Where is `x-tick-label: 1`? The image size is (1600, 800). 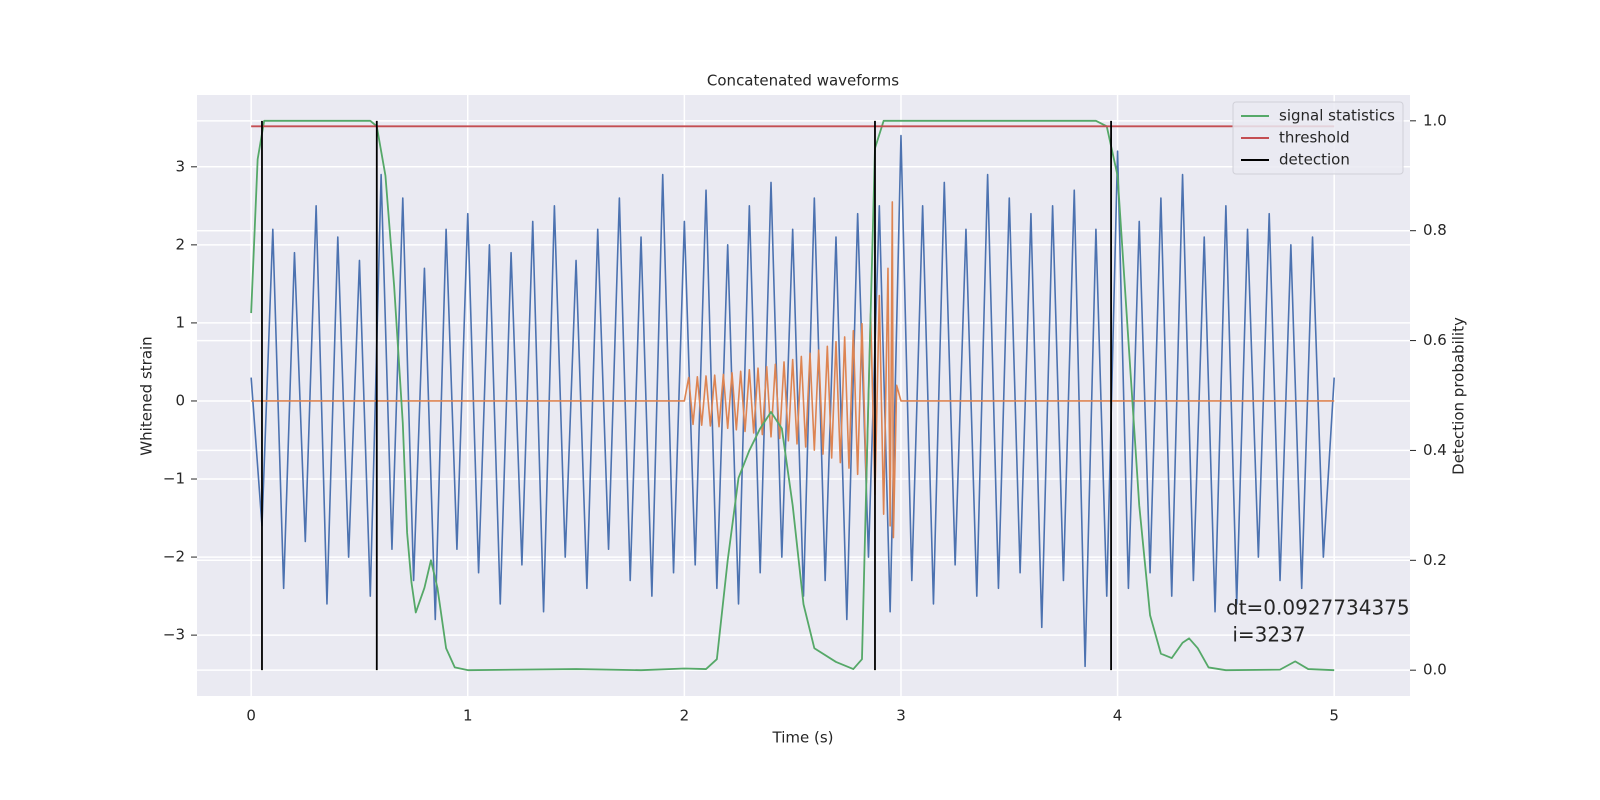 x-tick-label: 1 is located at coordinates (468, 716).